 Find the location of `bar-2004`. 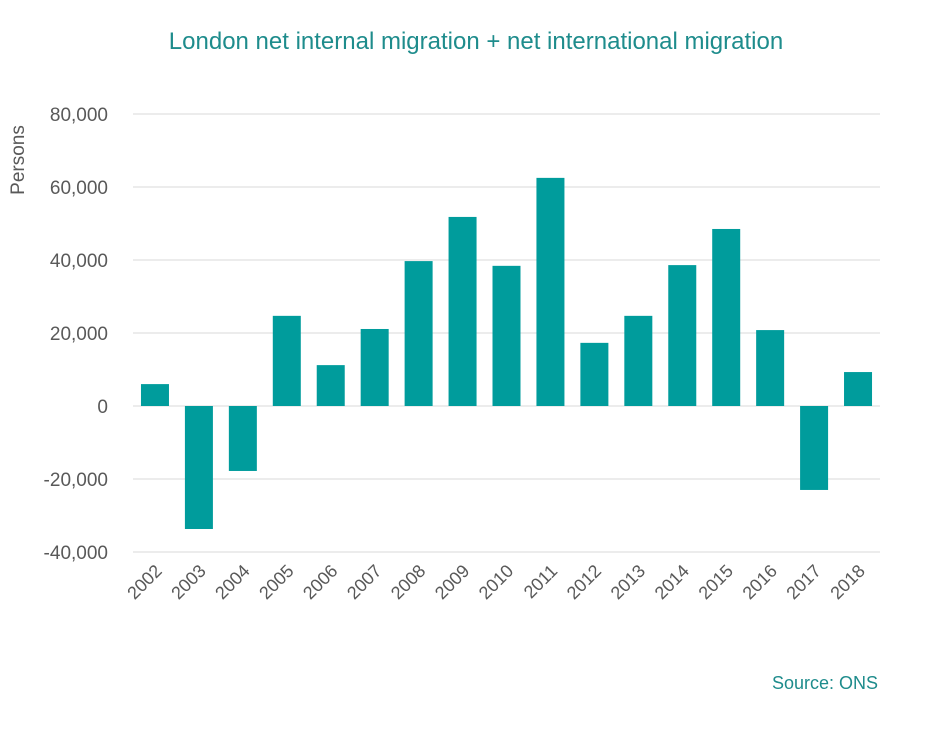

bar-2004 is located at coordinates (242, 438).